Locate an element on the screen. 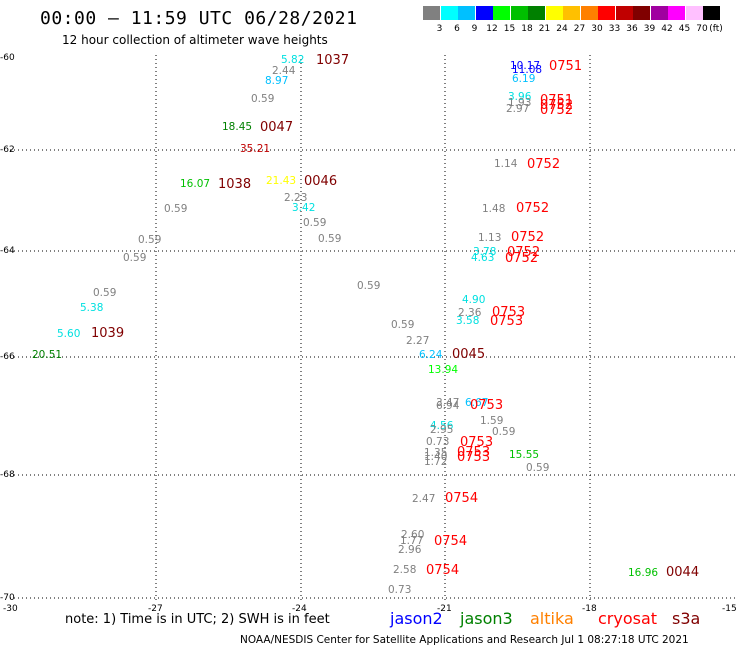  wave-height-value: 16.07 is located at coordinates (195, 184).